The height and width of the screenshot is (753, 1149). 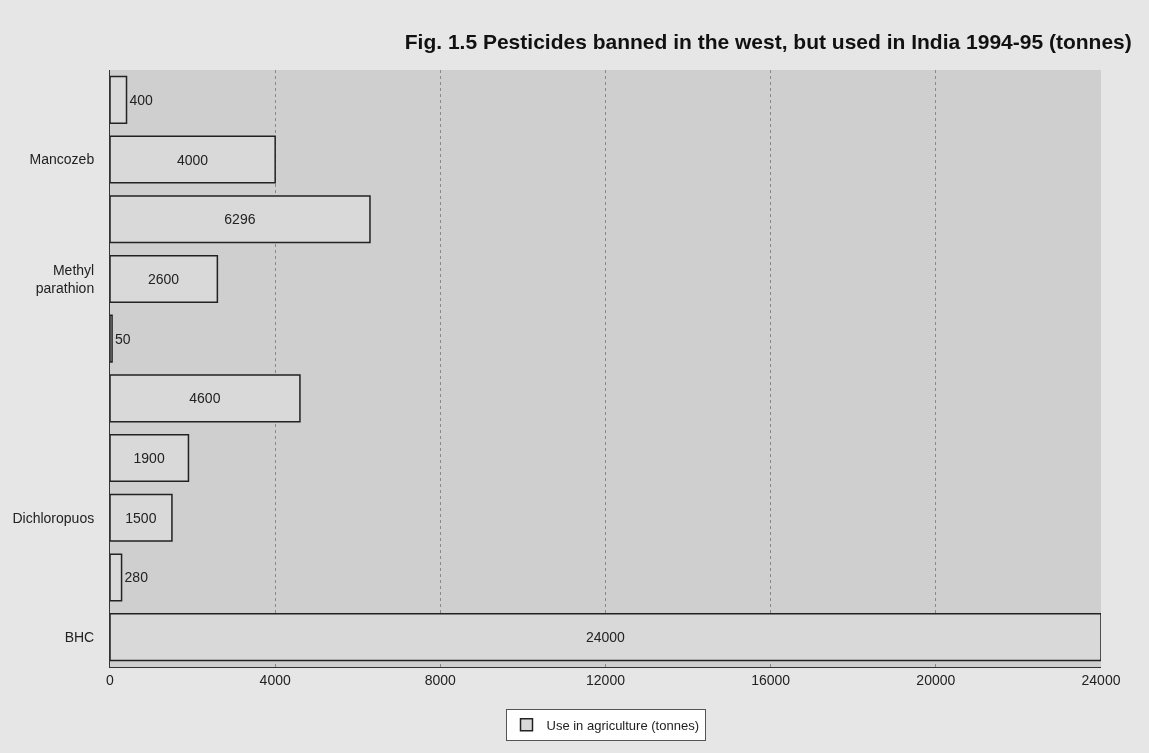 What do you see at coordinates (65, 278) in the screenshot?
I see `y-tick-label: Methyl parathion` at bounding box center [65, 278].